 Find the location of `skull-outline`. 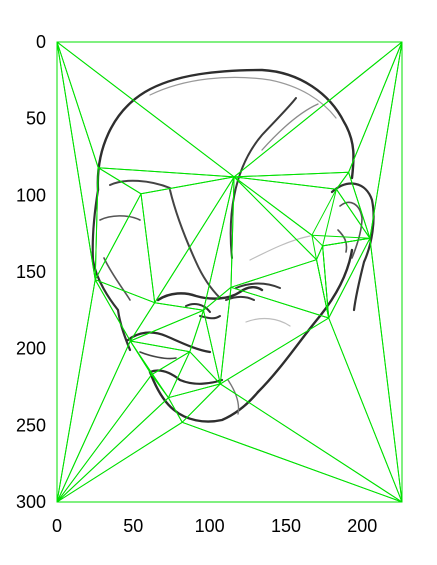

skull-outline is located at coordinates (225, 130).